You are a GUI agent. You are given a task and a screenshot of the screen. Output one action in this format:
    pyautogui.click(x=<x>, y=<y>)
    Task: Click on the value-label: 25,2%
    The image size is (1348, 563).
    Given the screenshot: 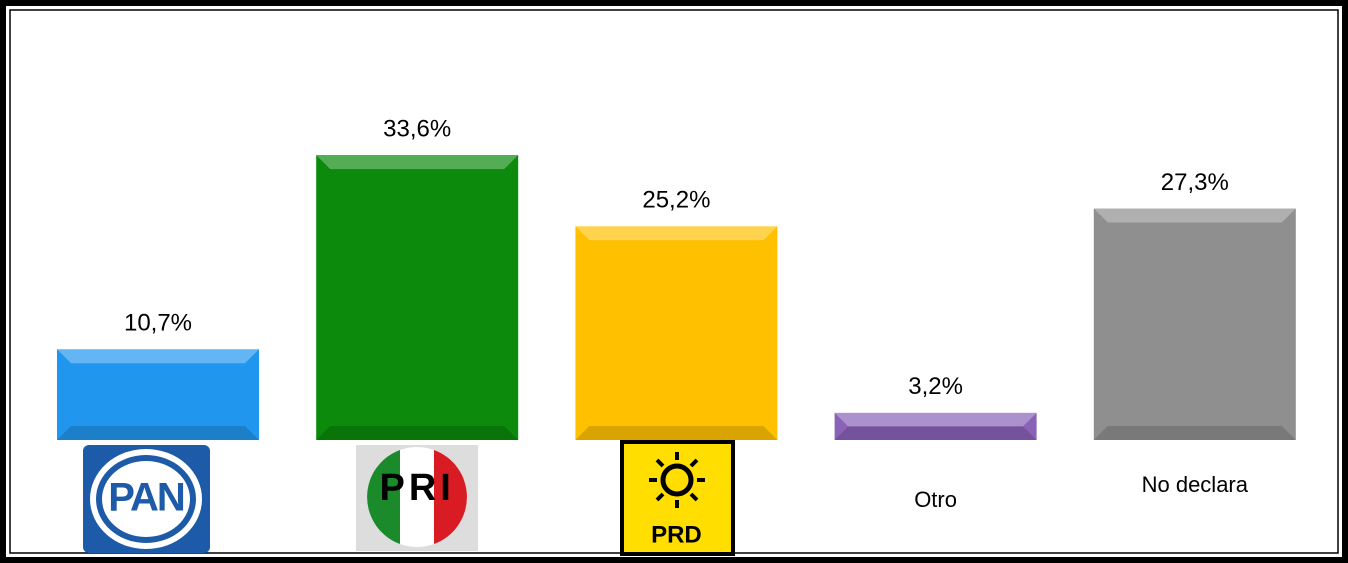 What is the action you would take?
    pyautogui.click(x=676, y=200)
    